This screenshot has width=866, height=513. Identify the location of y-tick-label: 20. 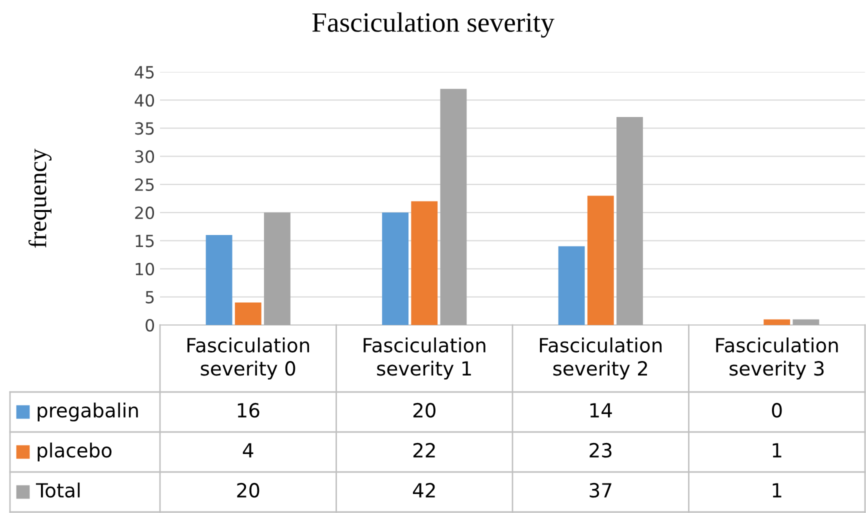
(144, 213).